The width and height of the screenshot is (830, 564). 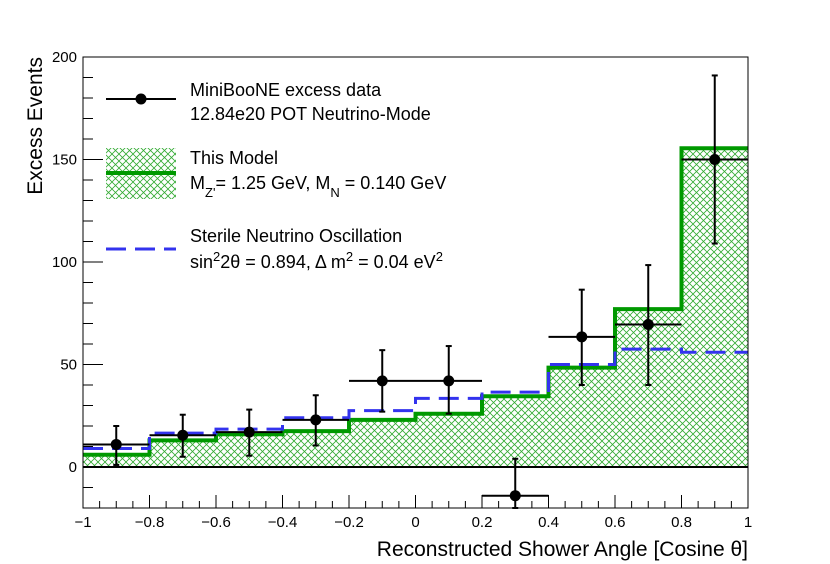 I want to click on legend-model-sublabel-part: = 0.140 GeV, so click(x=393, y=183).